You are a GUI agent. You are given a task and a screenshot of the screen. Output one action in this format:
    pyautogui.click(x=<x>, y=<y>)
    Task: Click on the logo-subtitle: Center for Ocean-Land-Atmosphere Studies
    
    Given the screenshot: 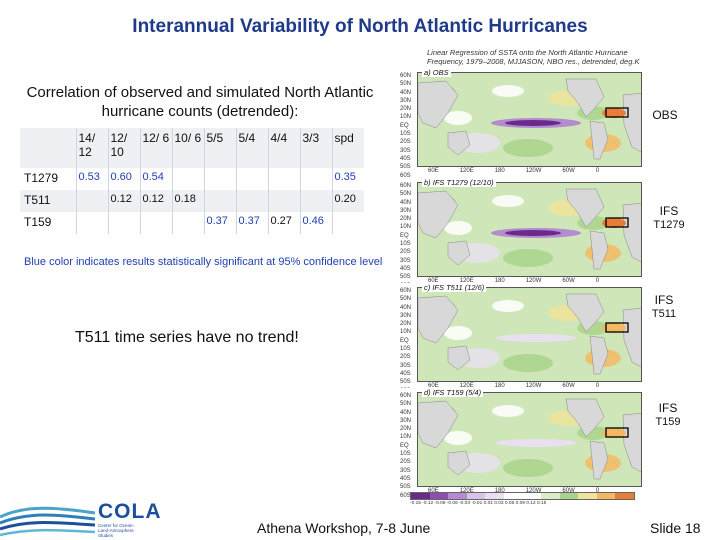 What is the action you would take?
    pyautogui.click(x=116, y=530)
    